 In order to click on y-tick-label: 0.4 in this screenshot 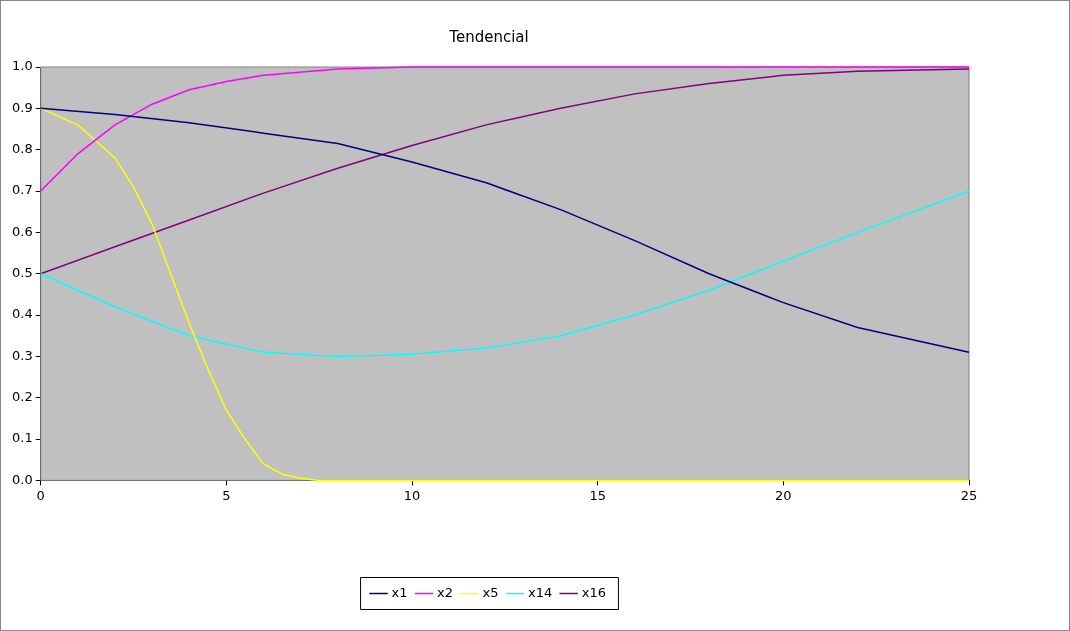, I will do `click(22, 314)`.